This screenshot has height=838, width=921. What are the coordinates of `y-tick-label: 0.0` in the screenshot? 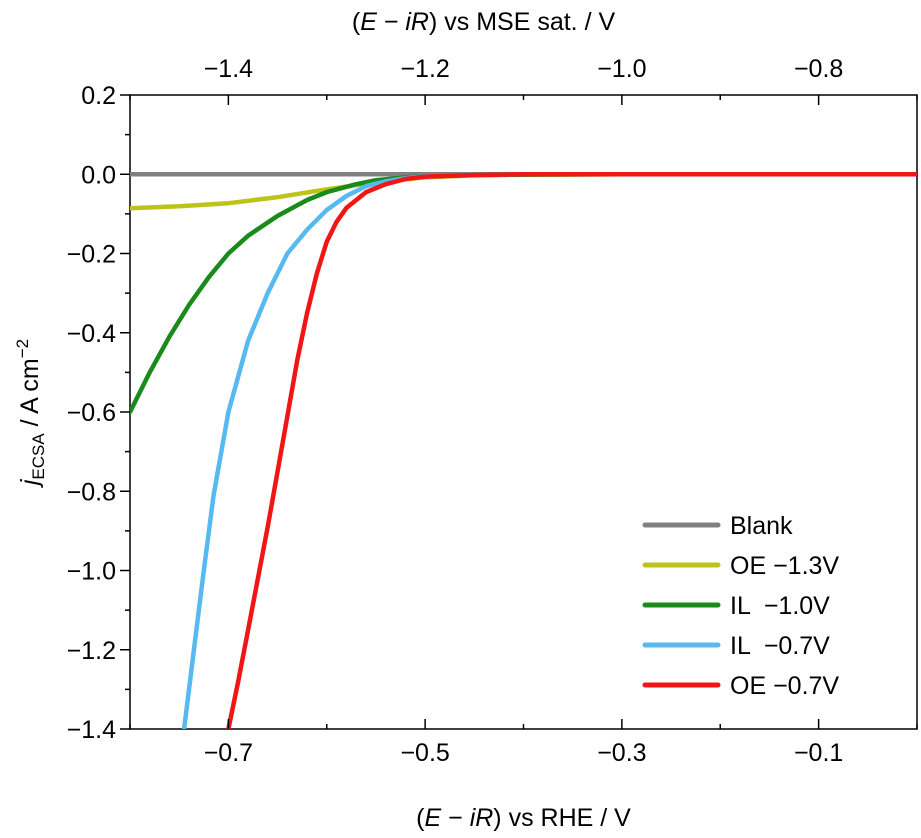 It's located at (98, 175).